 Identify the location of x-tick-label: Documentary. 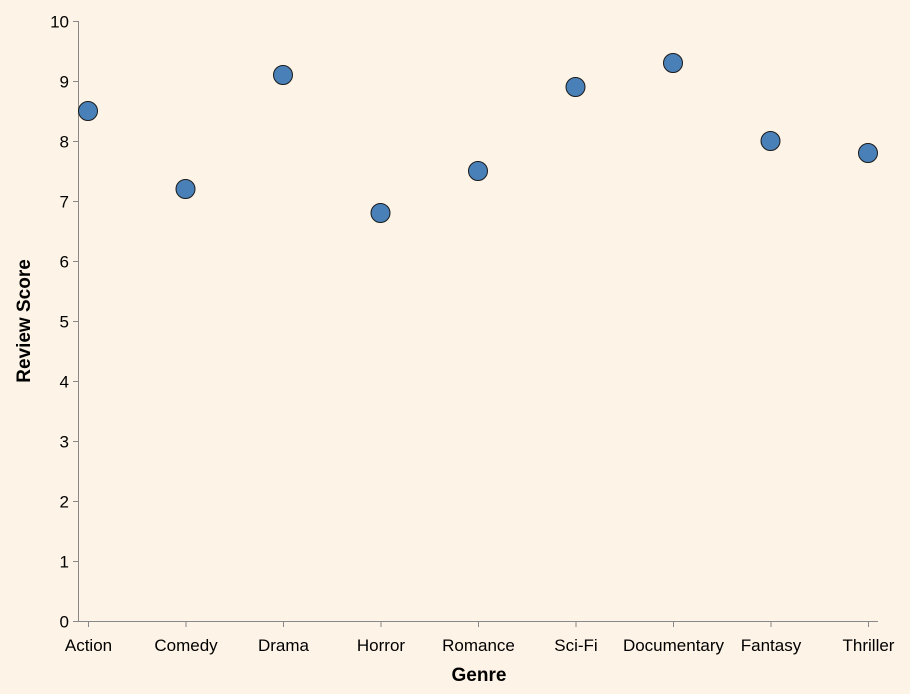
(674, 645).